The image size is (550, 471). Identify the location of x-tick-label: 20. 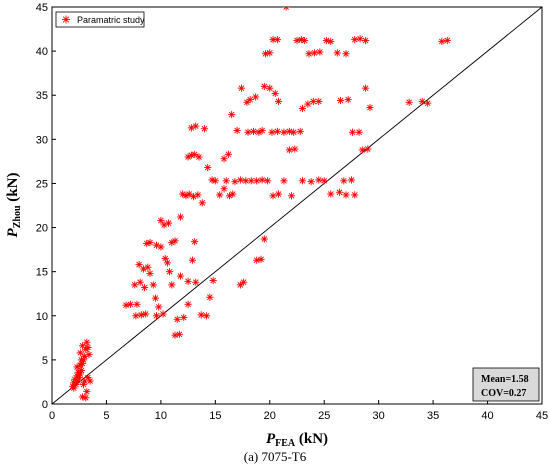
(270, 416).